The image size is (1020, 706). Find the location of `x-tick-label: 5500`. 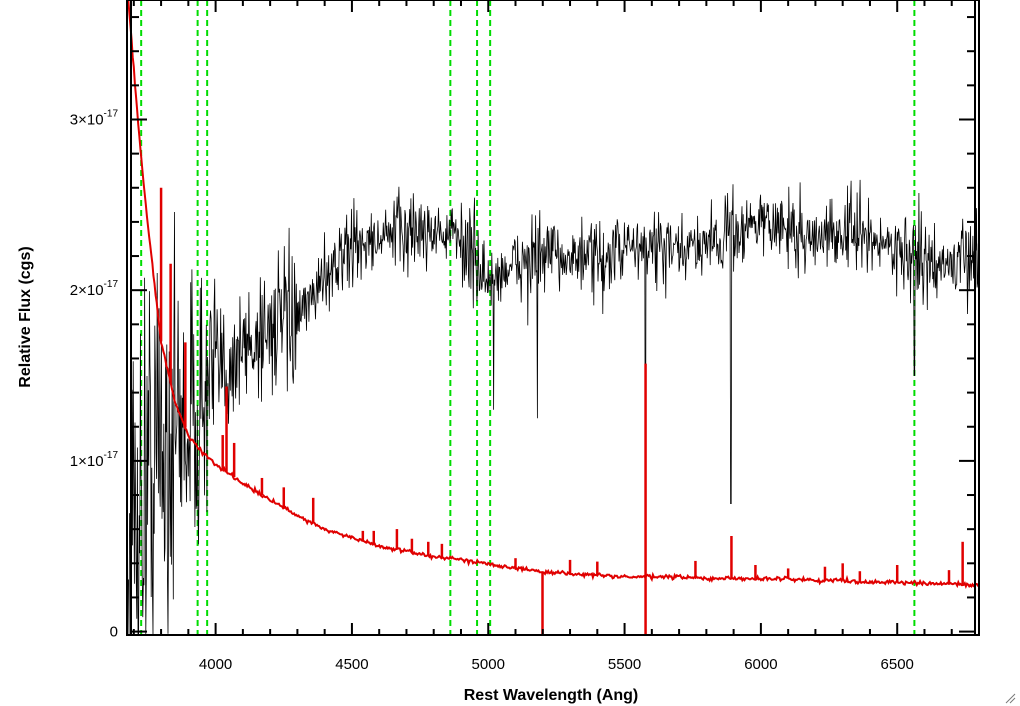

x-tick-label: 5500 is located at coordinates (624, 664).